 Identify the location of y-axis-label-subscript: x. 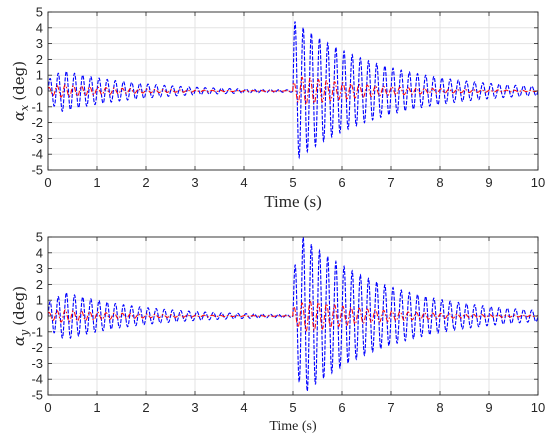
(24, 107).